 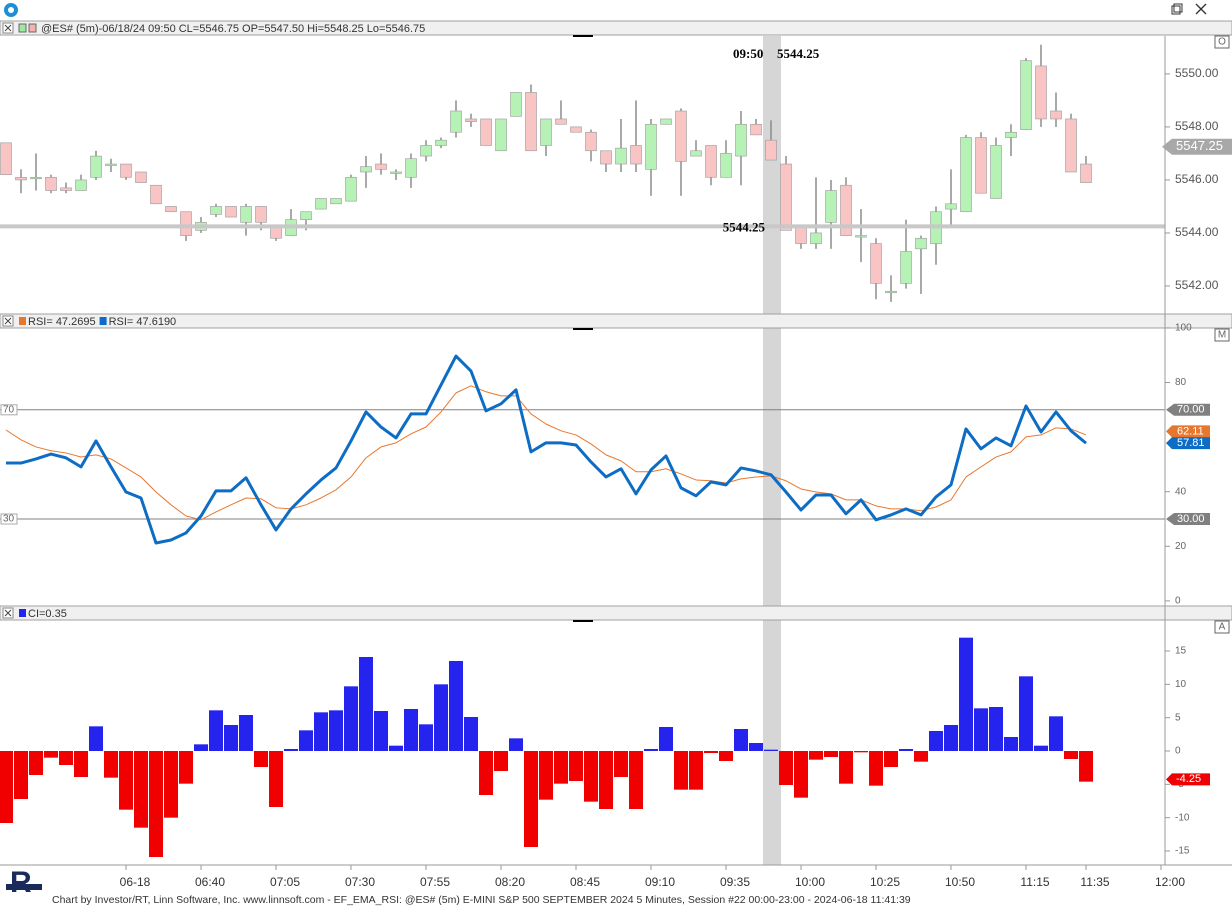 What do you see at coordinates (616, 321) in the screenshot?
I see `rsi-header` at bounding box center [616, 321].